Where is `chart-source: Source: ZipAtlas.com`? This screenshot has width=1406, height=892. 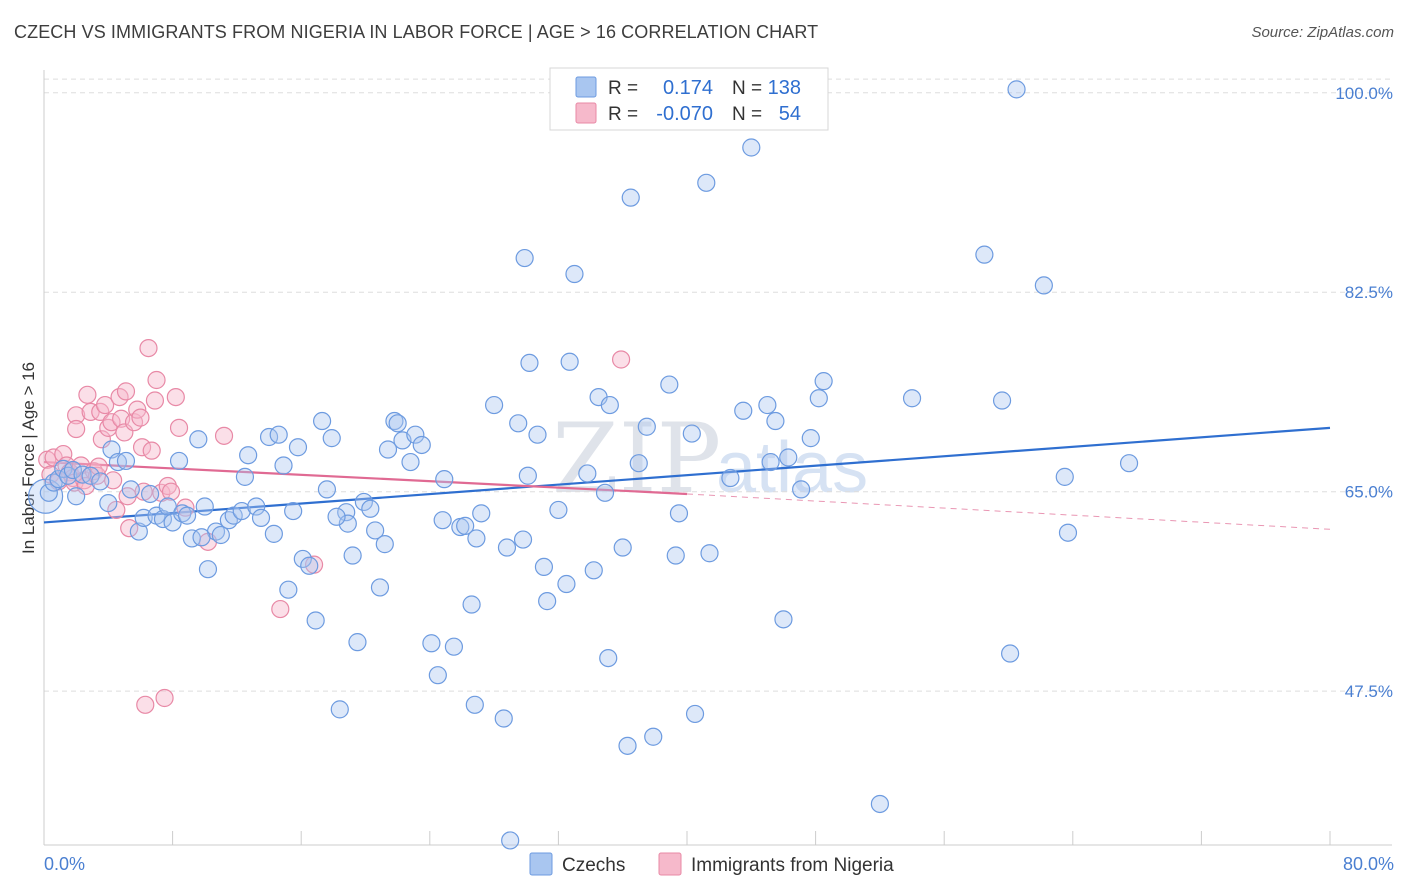
chart-source: Source: ZipAtlas.com is located at coordinates (1322, 32).